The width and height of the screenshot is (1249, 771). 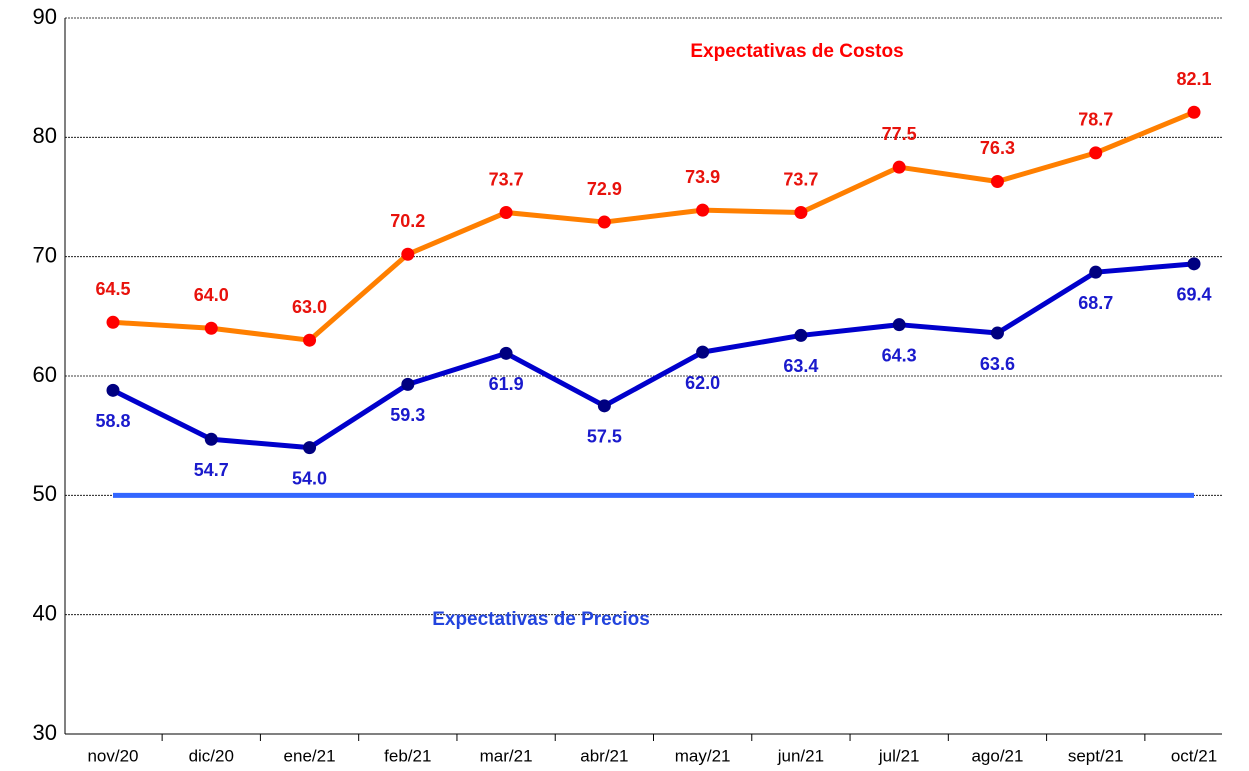 I want to click on data-label: 82.1, so click(x=1193, y=79).